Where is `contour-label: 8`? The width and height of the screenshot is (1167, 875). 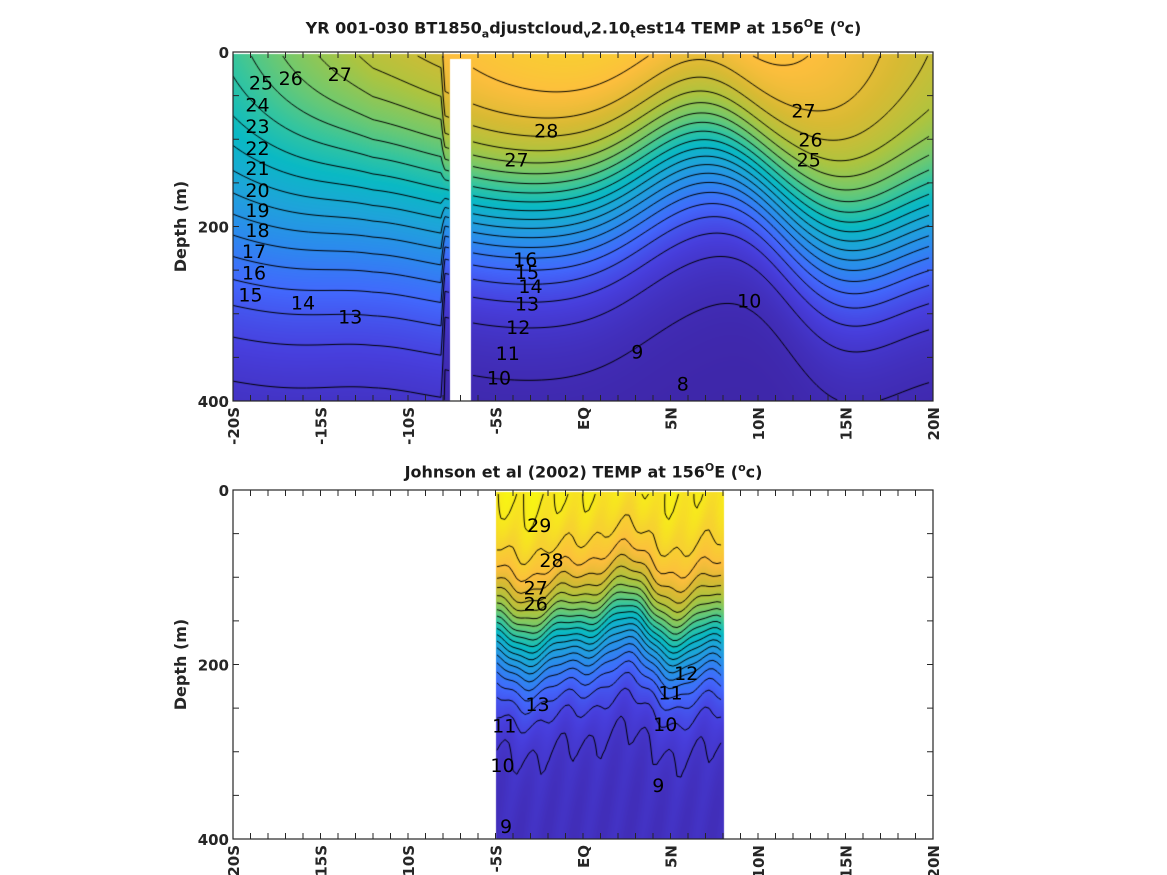
contour-label: 8 is located at coordinates (683, 385).